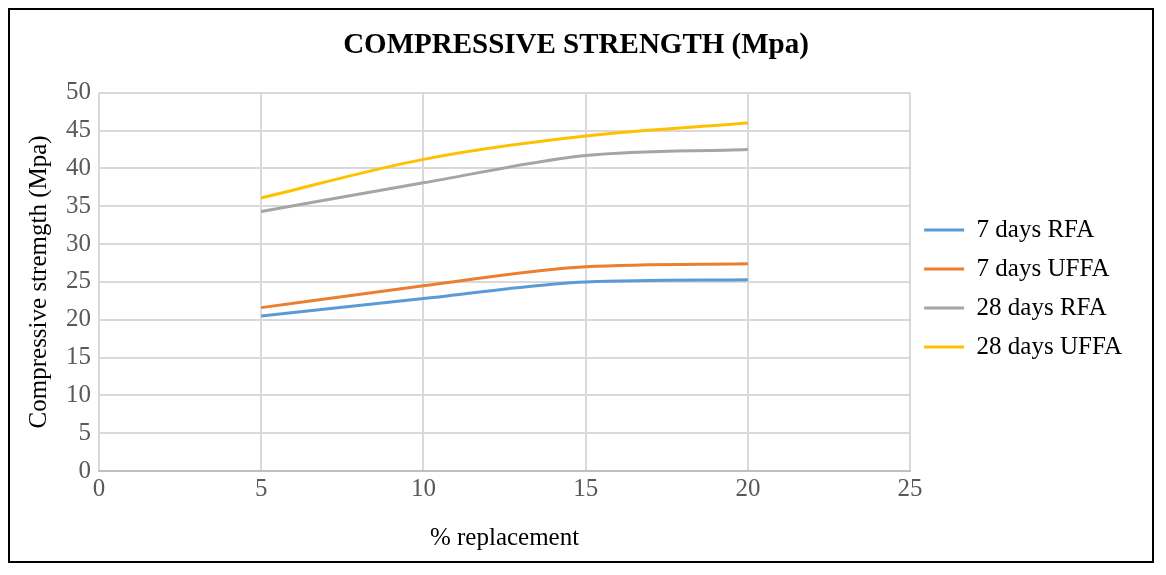 This screenshot has height=575, width=1166. I want to click on x-tick-label: 20, so click(748, 487).